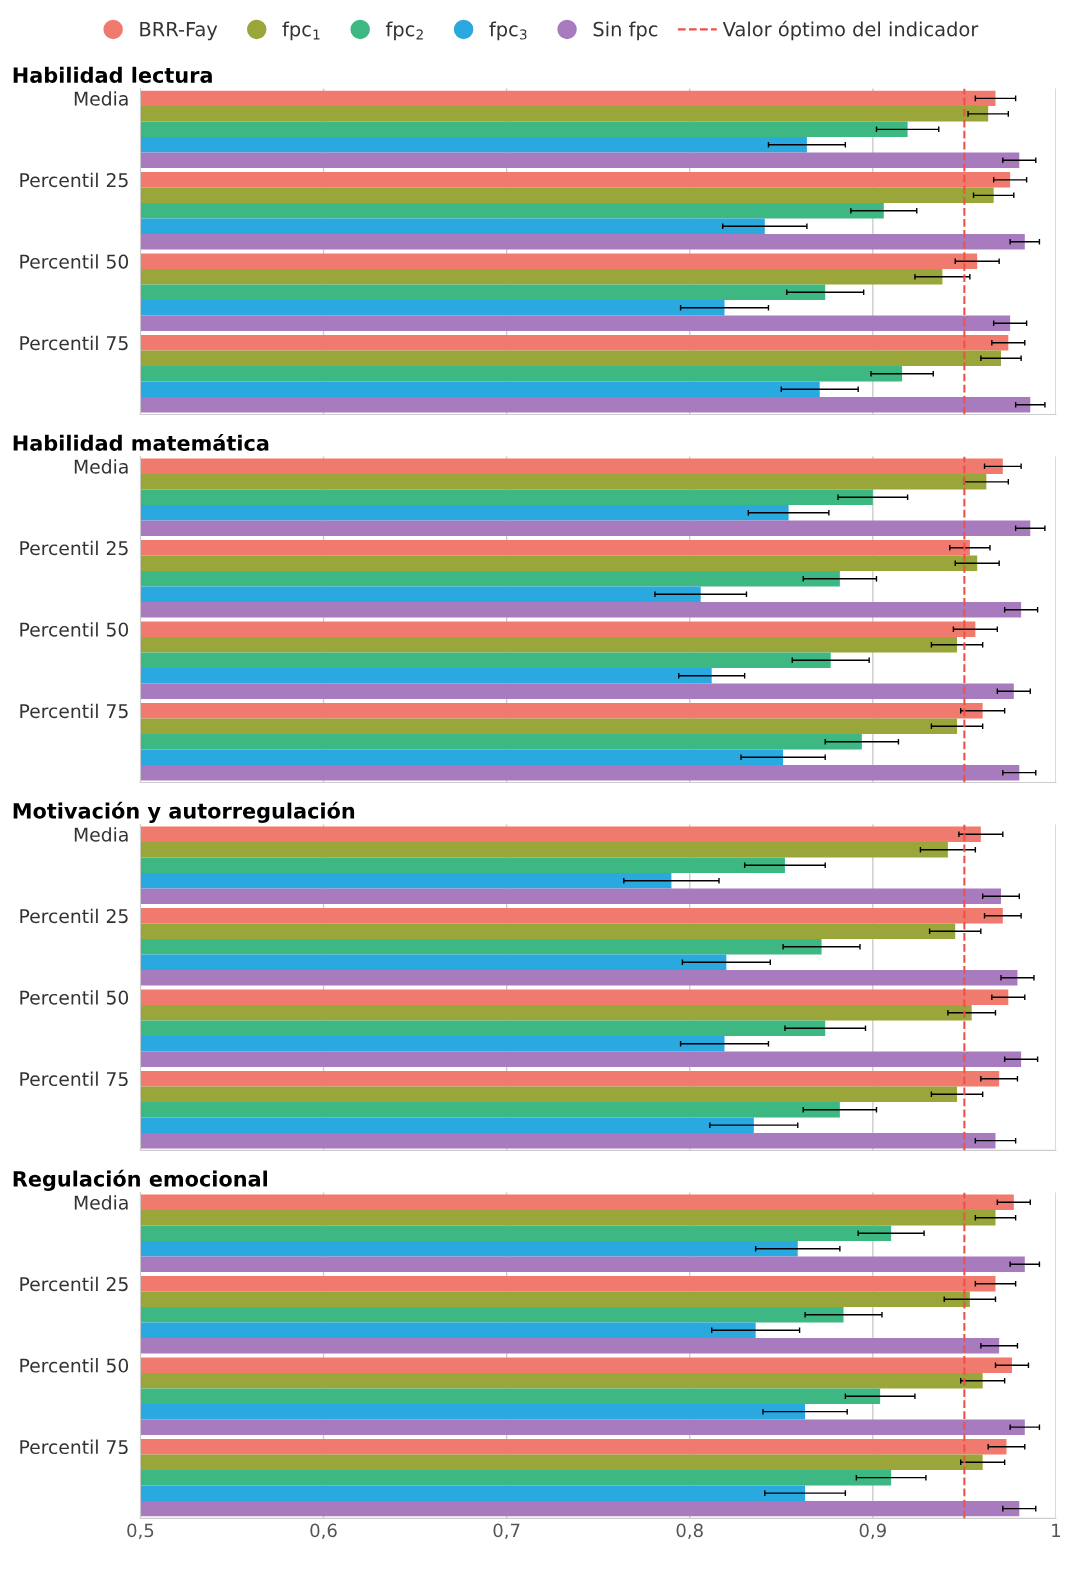 This screenshot has width=1072, height=1582. What do you see at coordinates (850, 30) in the screenshot?
I see `legend-label: Valor óptimo del indicador` at bounding box center [850, 30].